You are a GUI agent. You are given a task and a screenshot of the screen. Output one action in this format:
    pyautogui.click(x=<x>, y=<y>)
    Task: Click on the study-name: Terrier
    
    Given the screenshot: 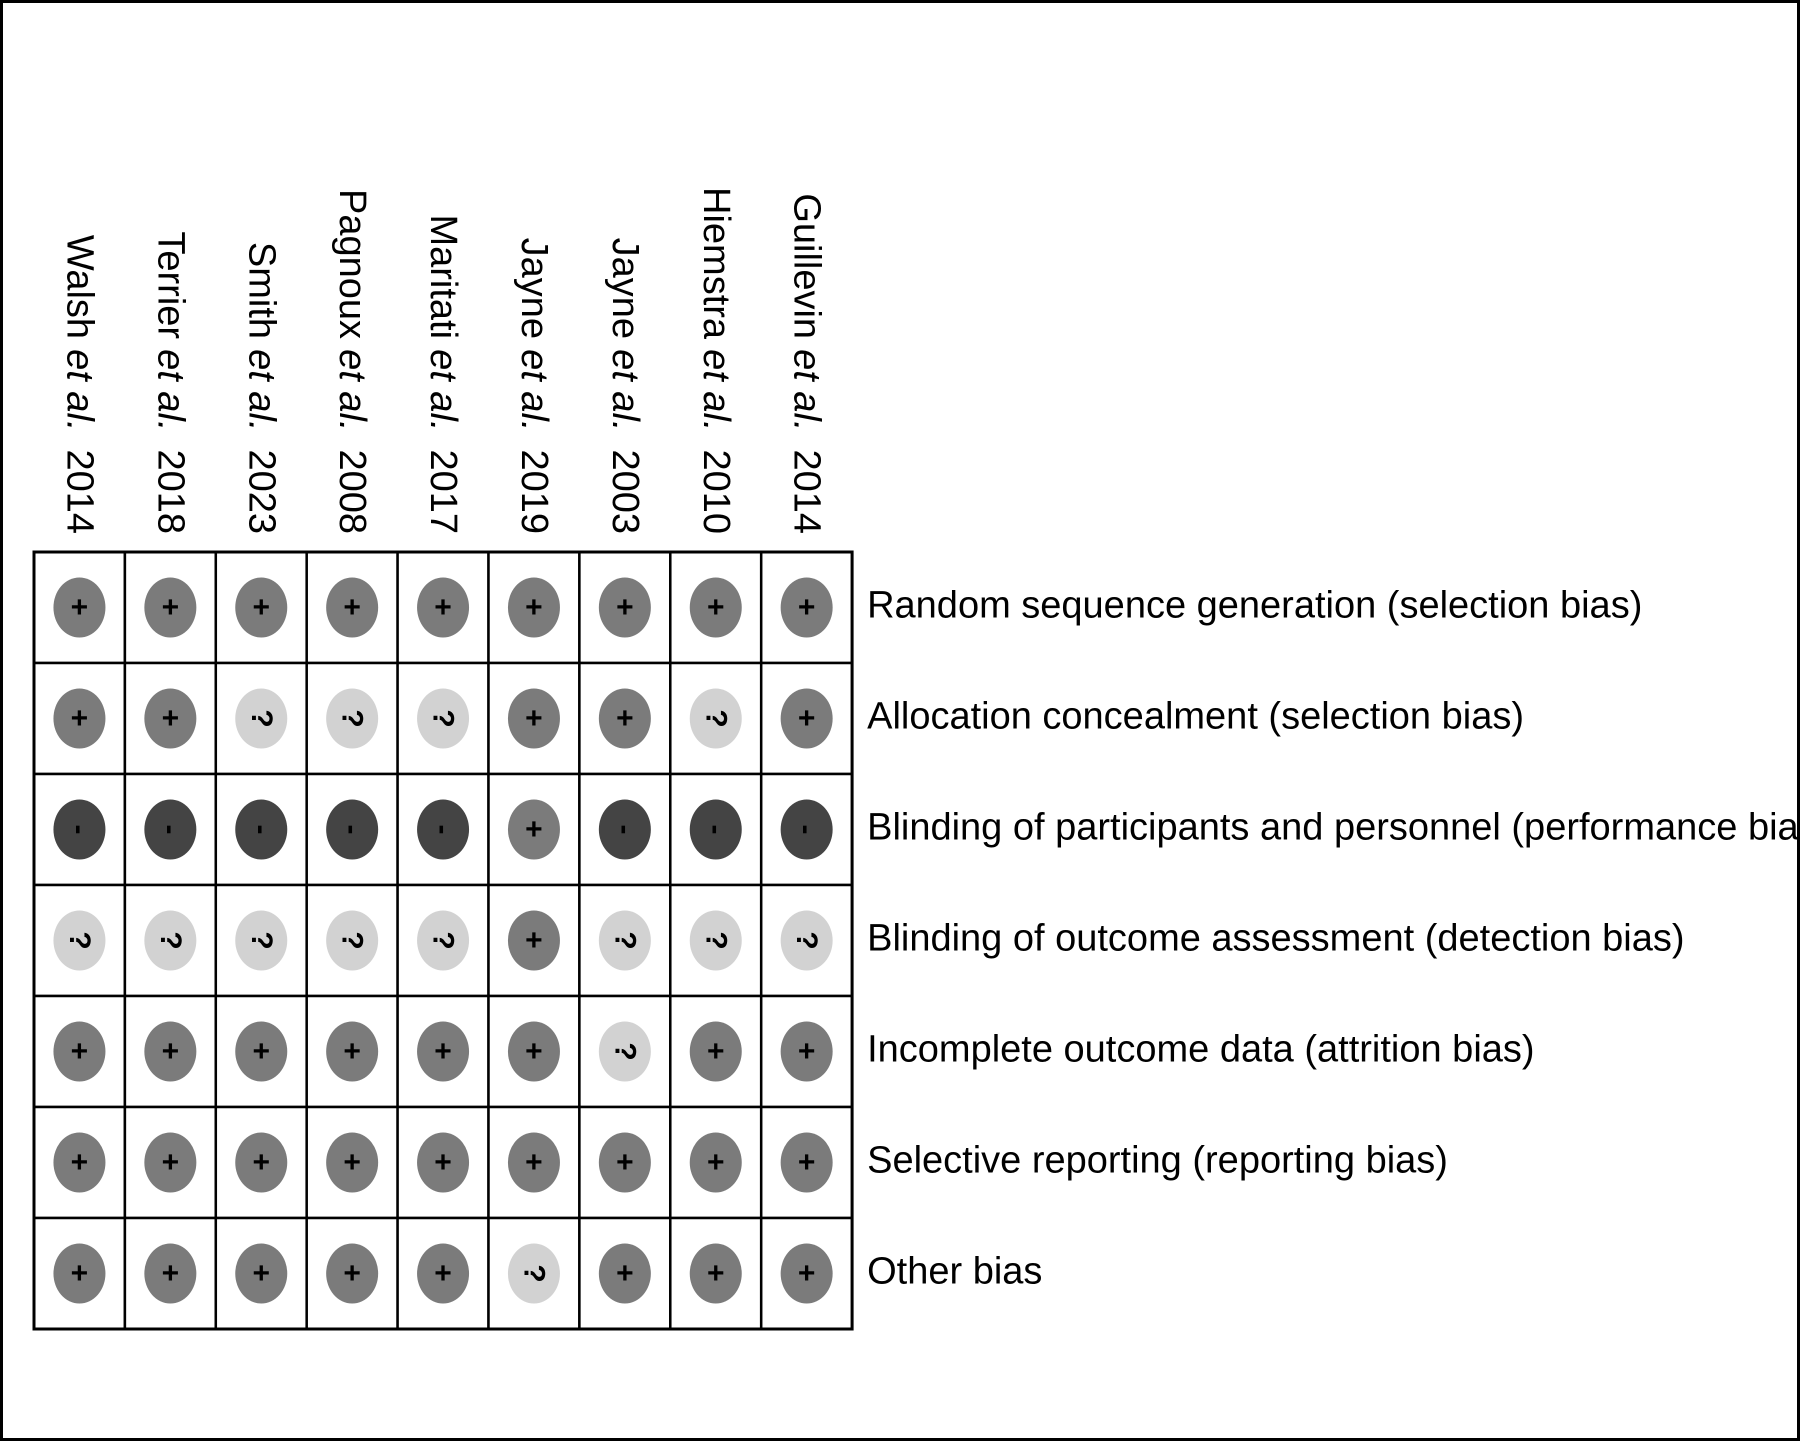 What is the action you would take?
    pyautogui.click(x=170, y=285)
    